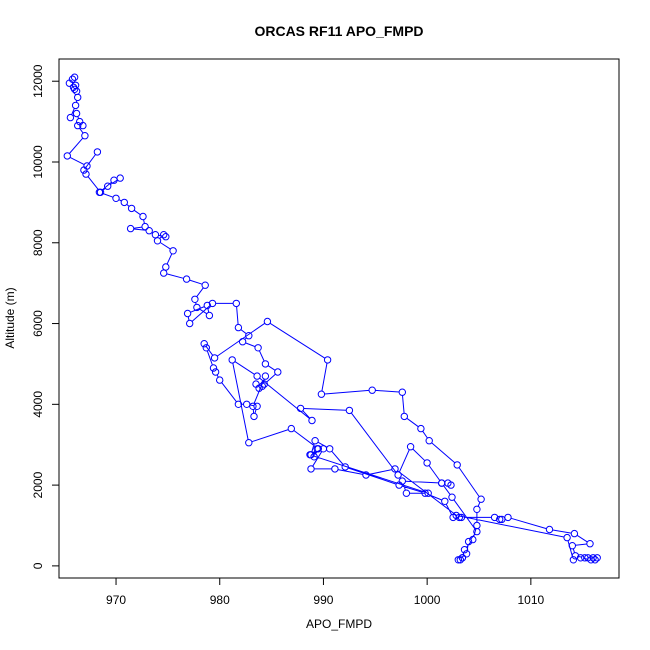  Describe the element at coordinates (38, 404) in the screenshot. I see `y-tick-label: 4000` at that location.